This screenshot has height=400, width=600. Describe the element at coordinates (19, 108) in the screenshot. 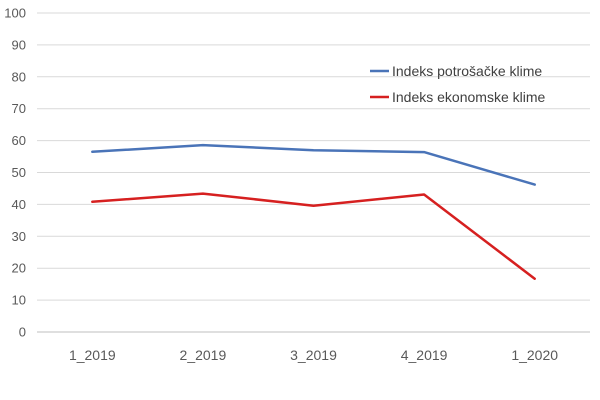

I see `y-tick-label: 70` at that location.